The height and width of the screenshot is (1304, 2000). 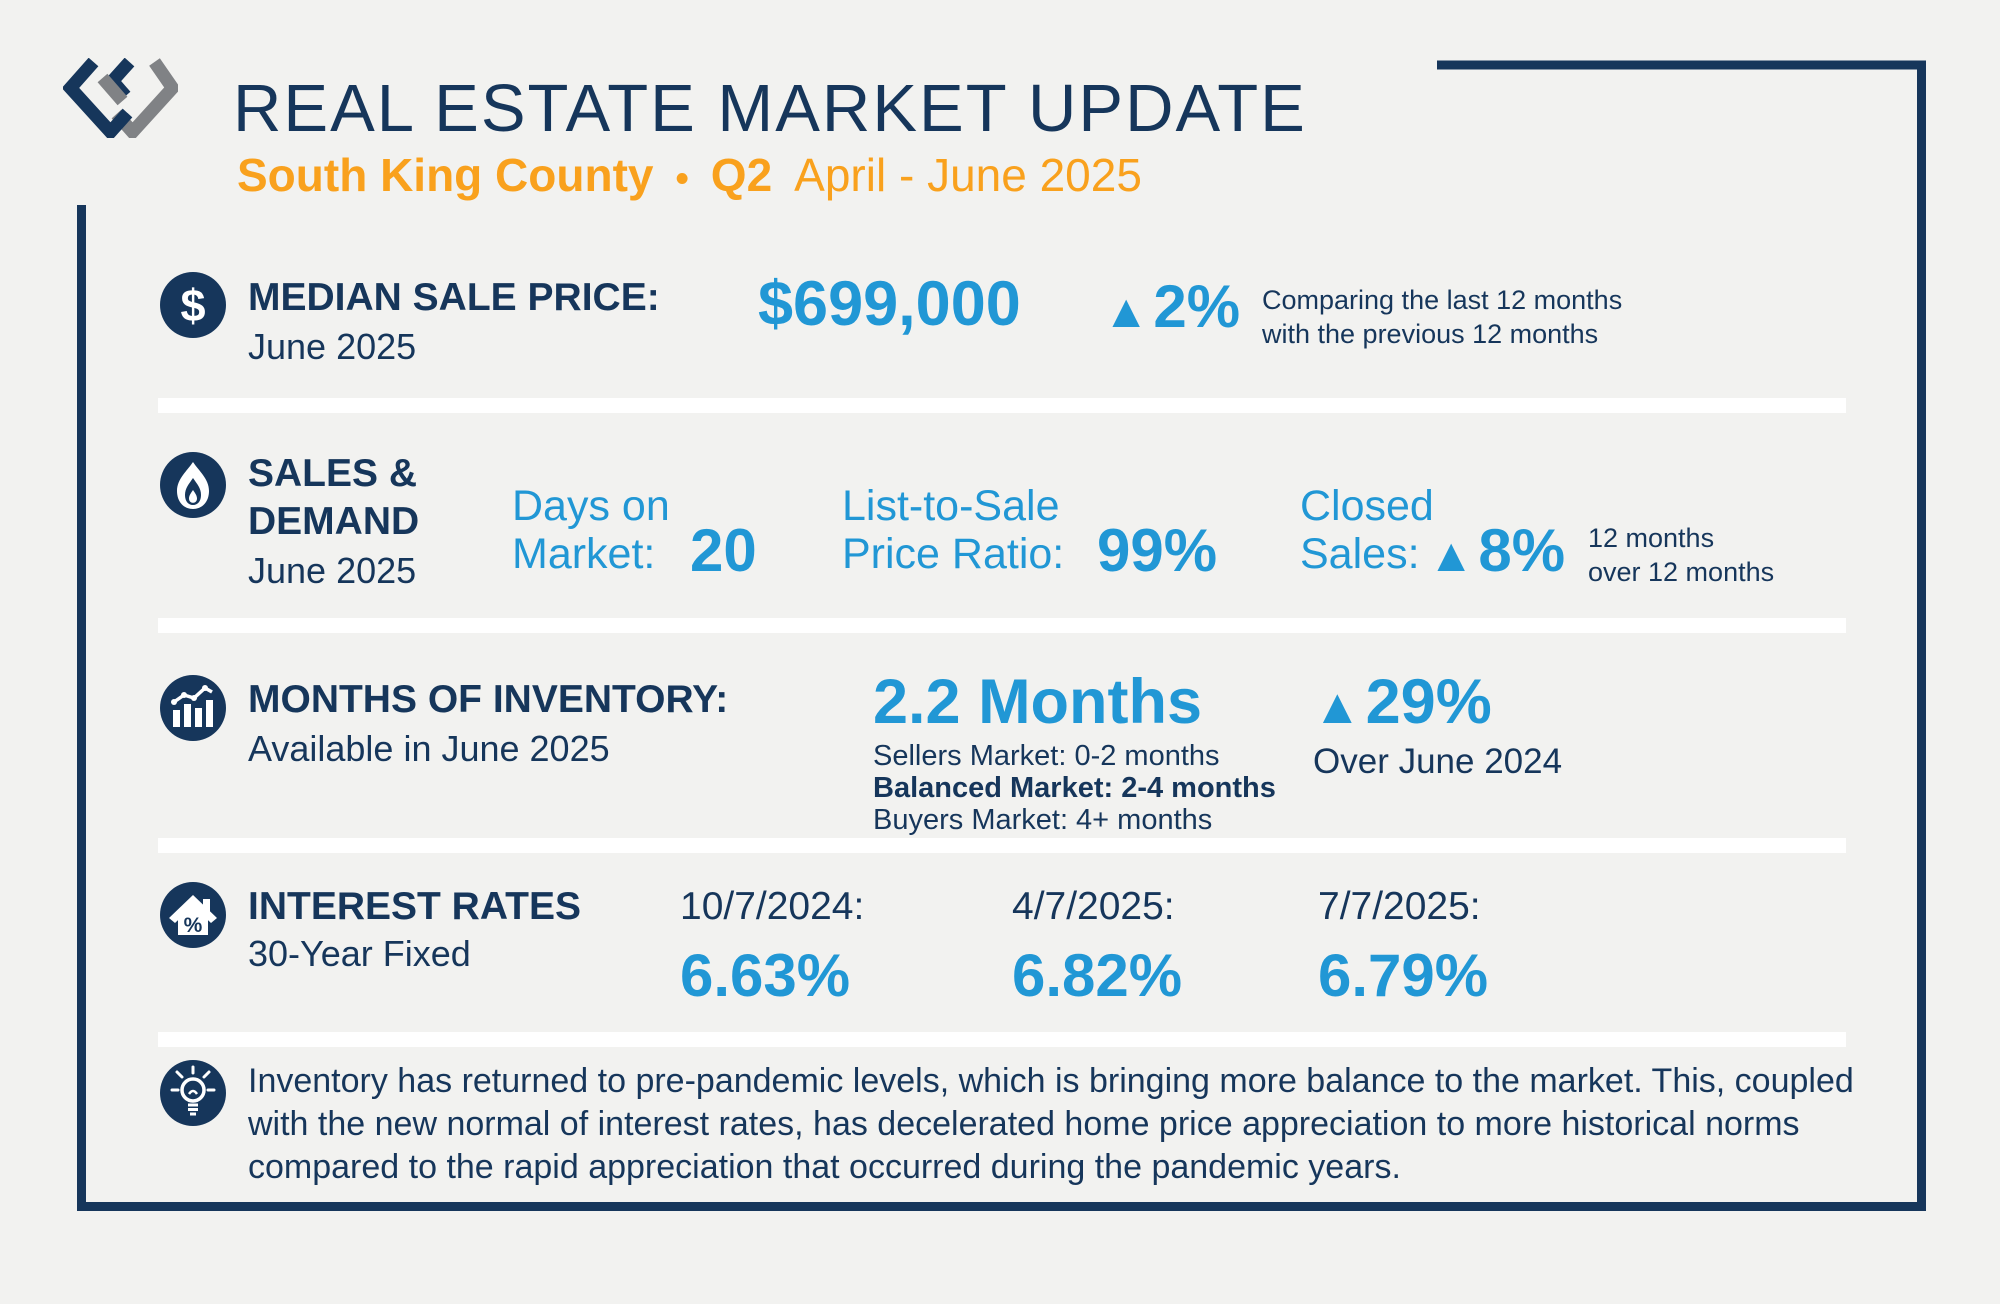 I want to click on closed-sales-value: 8%, so click(x=1522, y=550).